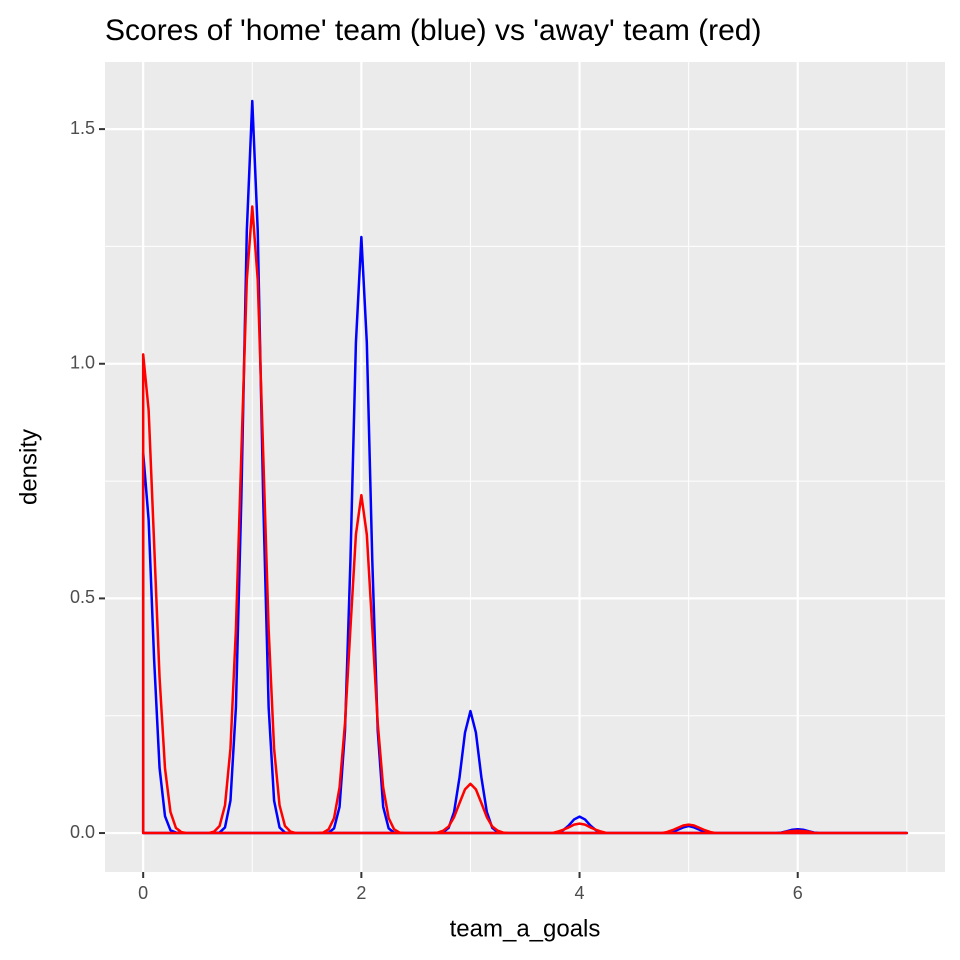 This screenshot has width=960, height=960. I want to click on y-tick-label: 0.5, so click(82, 597).